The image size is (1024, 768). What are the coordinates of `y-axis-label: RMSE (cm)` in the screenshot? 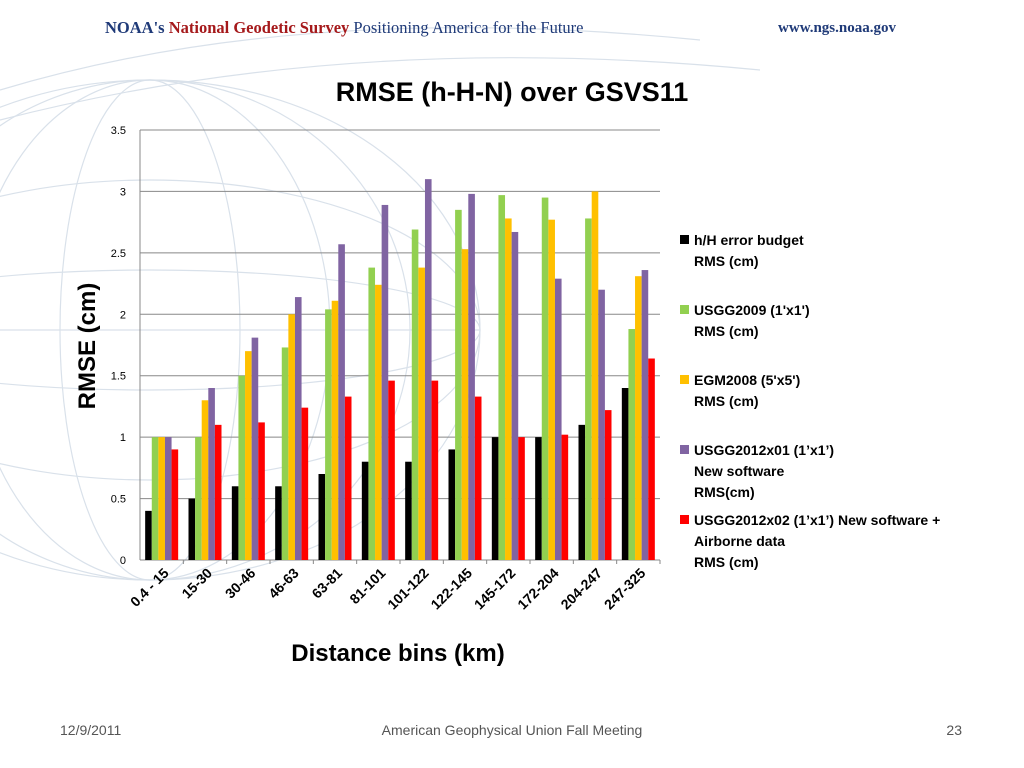 It's located at (87, 346).